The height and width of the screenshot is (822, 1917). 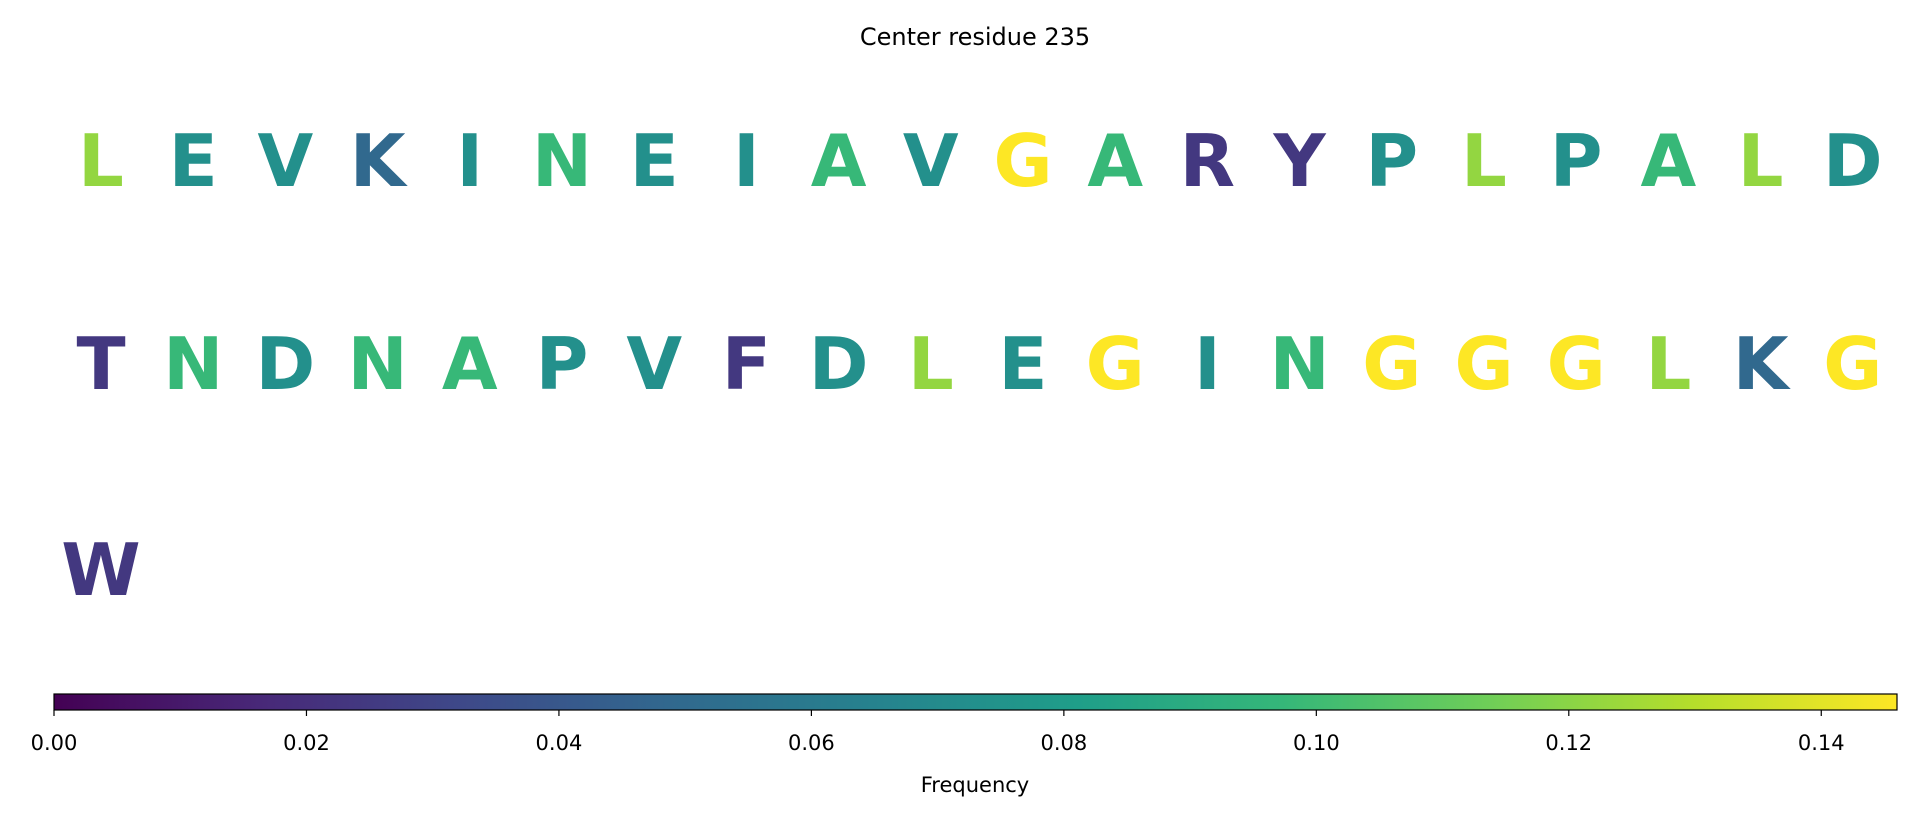 What do you see at coordinates (1300, 161) in the screenshot?
I see `residue: Y` at bounding box center [1300, 161].